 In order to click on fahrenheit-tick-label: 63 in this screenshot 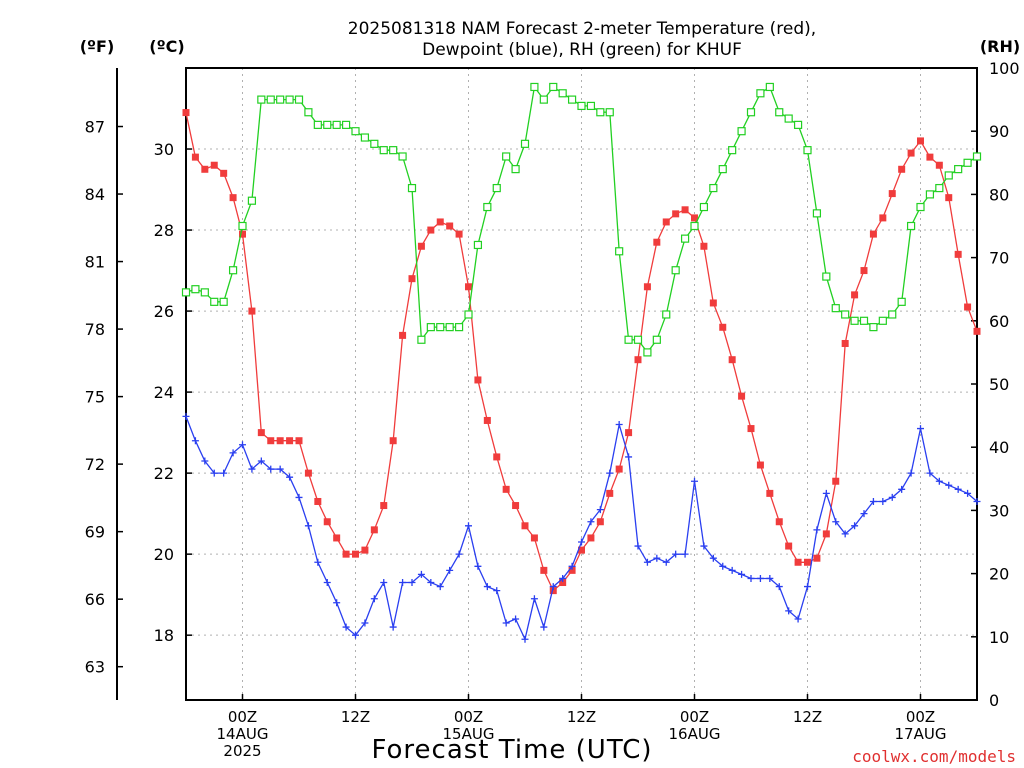, I will do `click(95, 667)`.